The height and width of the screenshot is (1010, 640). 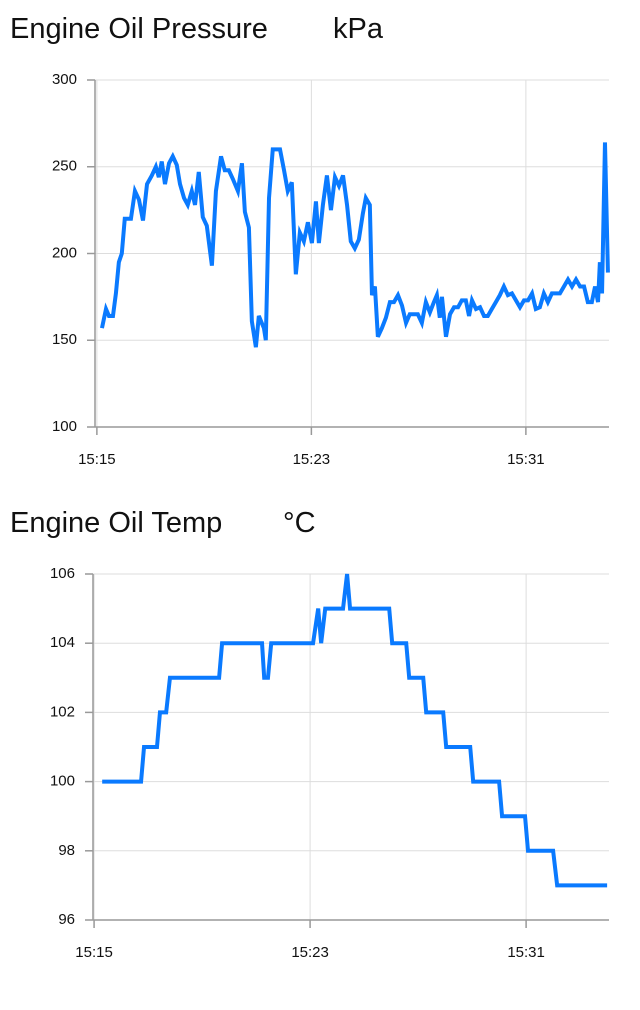 I want to click on y-tick-label: 150, so click(x=64, y=339).